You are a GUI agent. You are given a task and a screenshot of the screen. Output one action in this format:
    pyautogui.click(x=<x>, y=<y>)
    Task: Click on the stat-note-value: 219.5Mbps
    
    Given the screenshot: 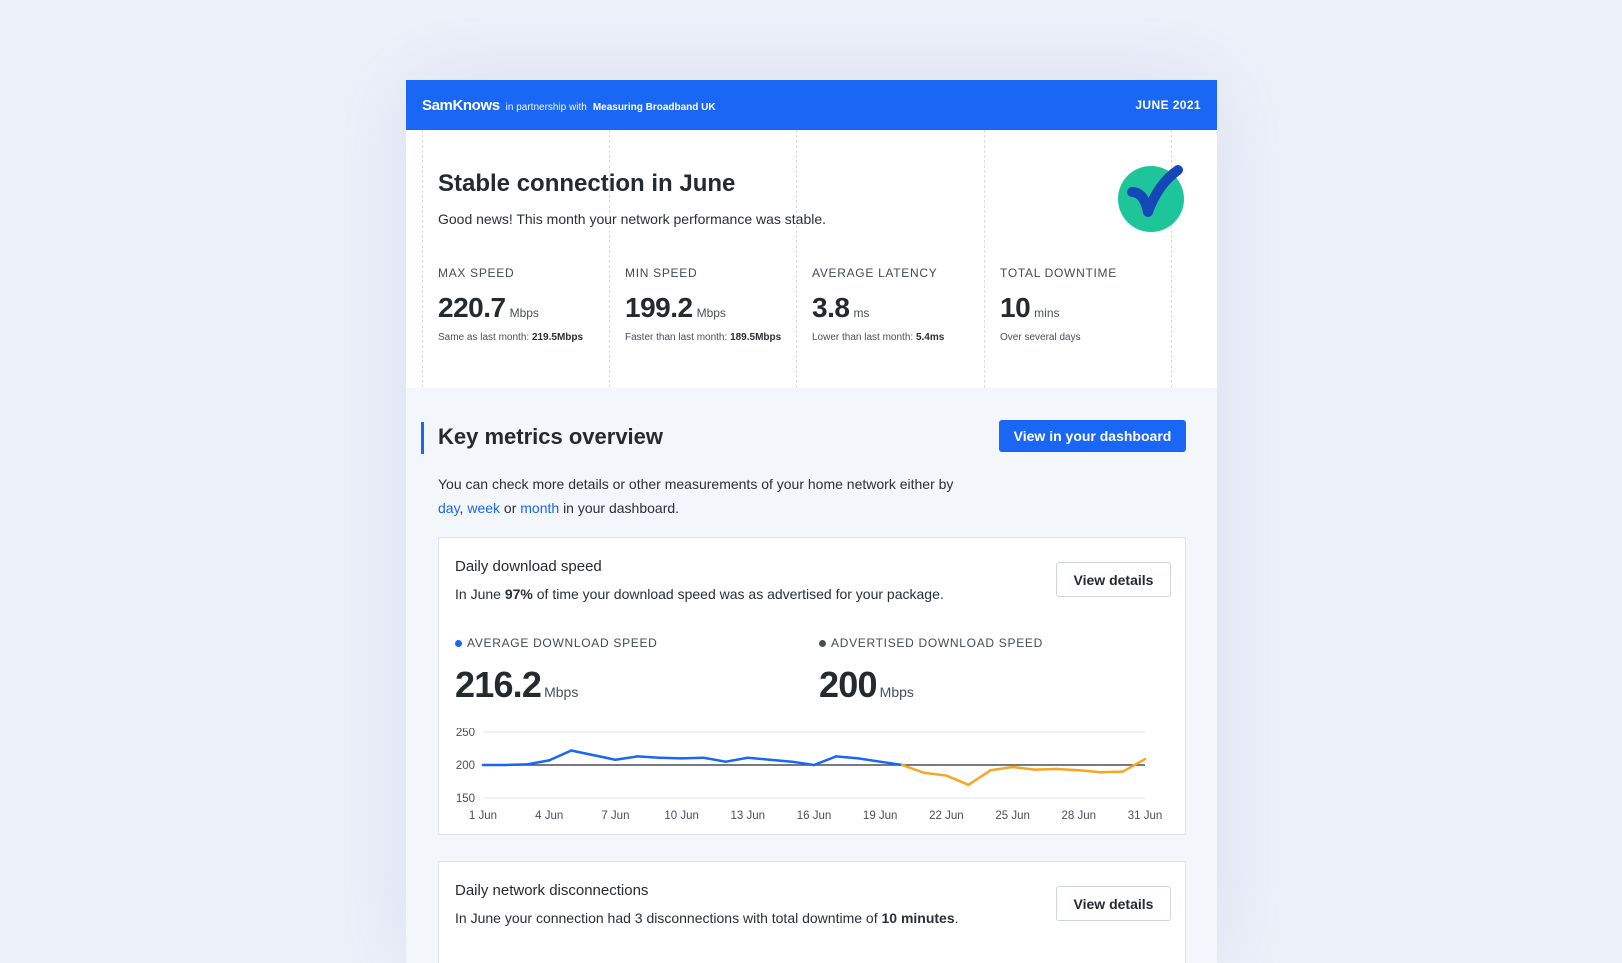 What is the action you would take?
    pyautogui.click(x=557, y=337)
    